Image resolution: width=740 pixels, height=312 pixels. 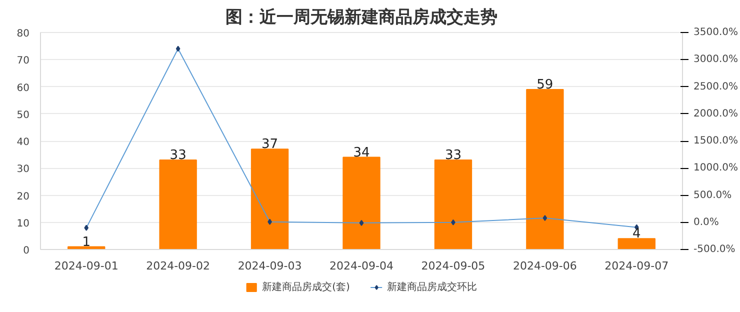 I want to click on x-tick-label: 2024-09-01, so click(x=86, y=266).